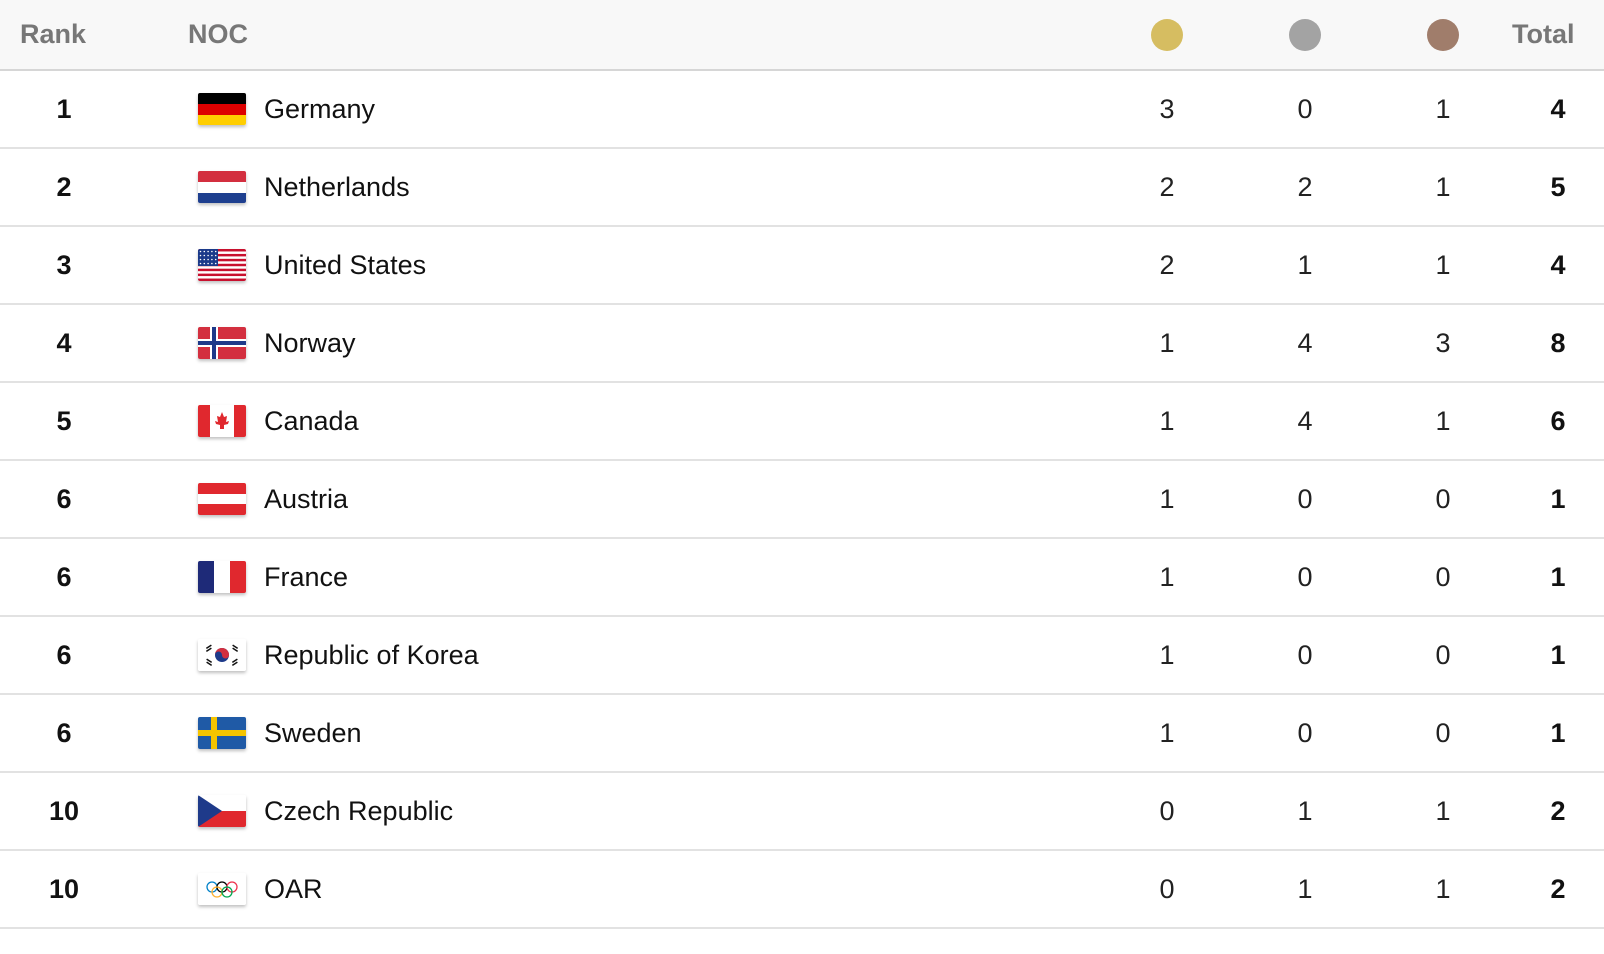  I want to click on bronze-count: 3, so click(1443, 342).